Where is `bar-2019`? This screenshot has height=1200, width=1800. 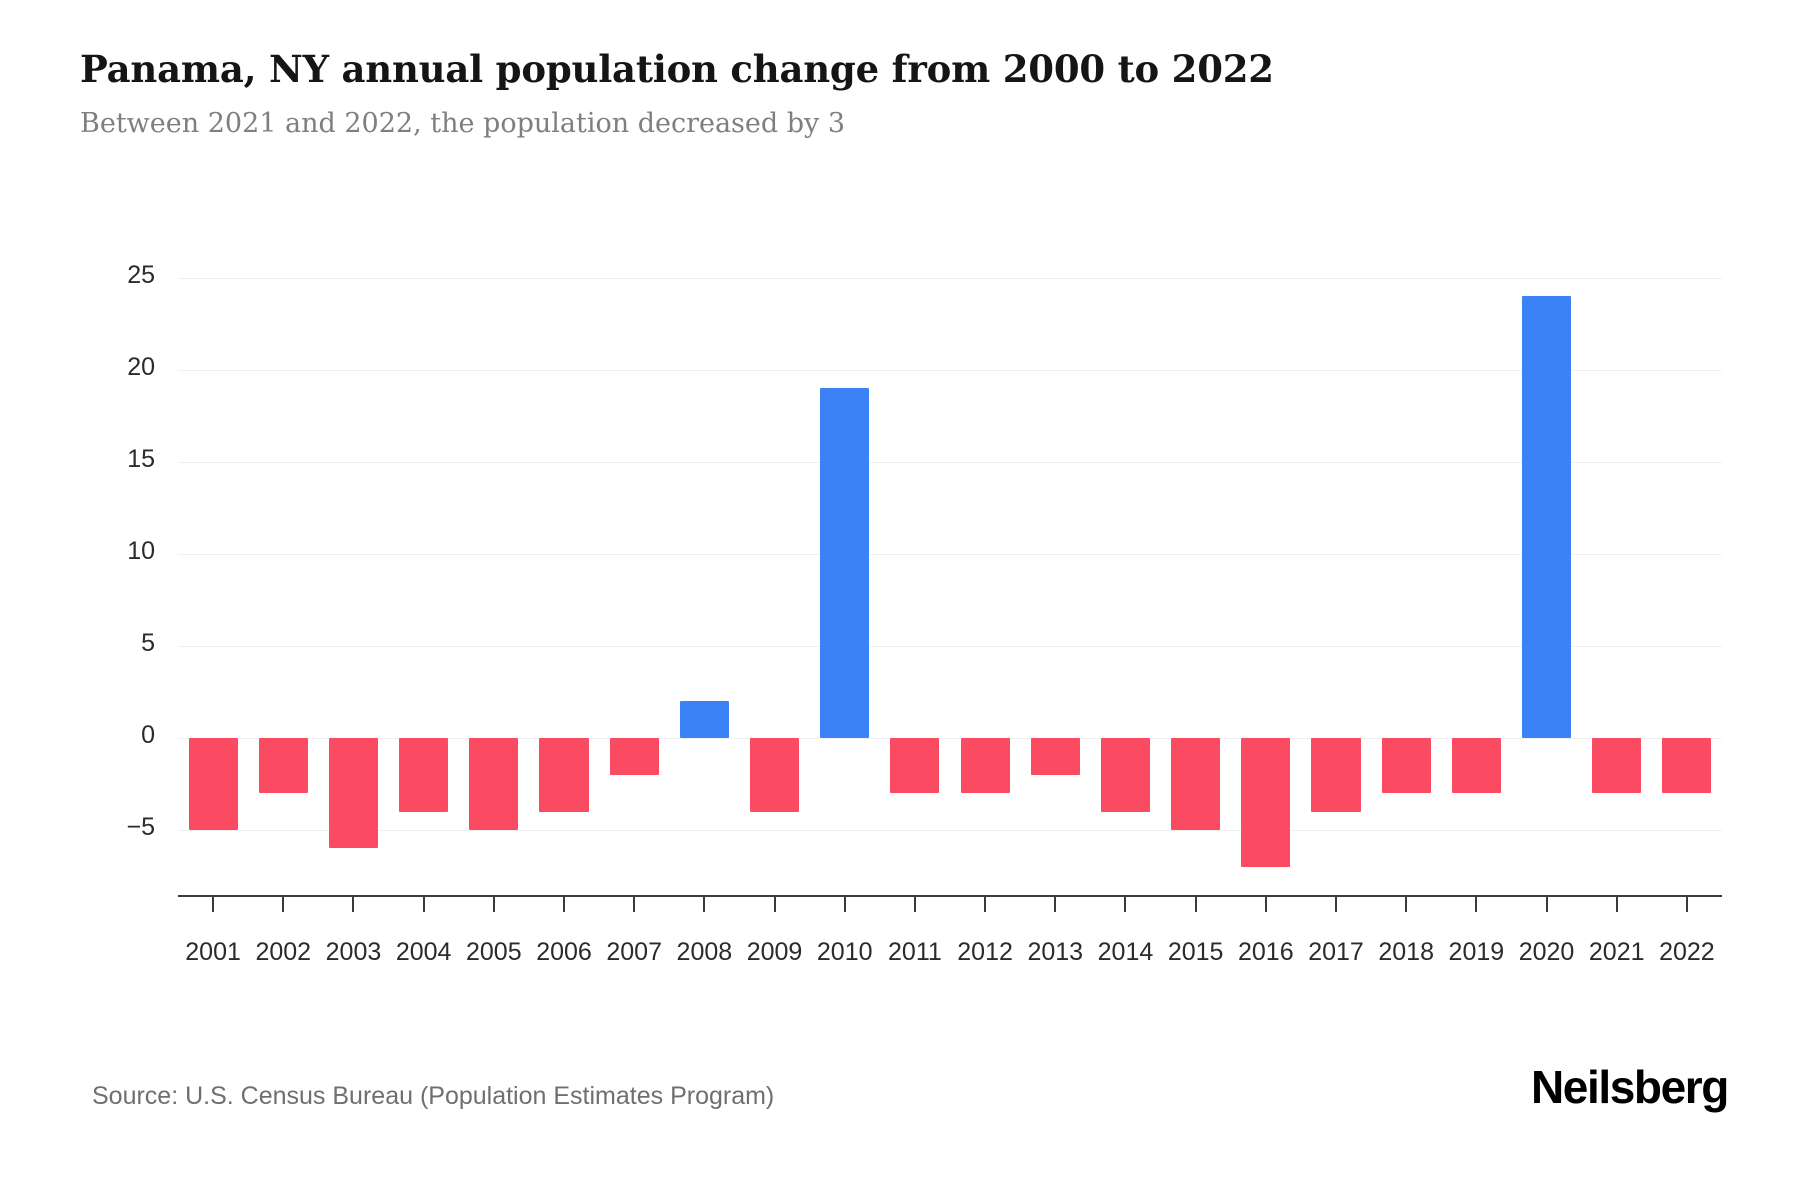
bar-2019 is located at coordinates (1476, 766).